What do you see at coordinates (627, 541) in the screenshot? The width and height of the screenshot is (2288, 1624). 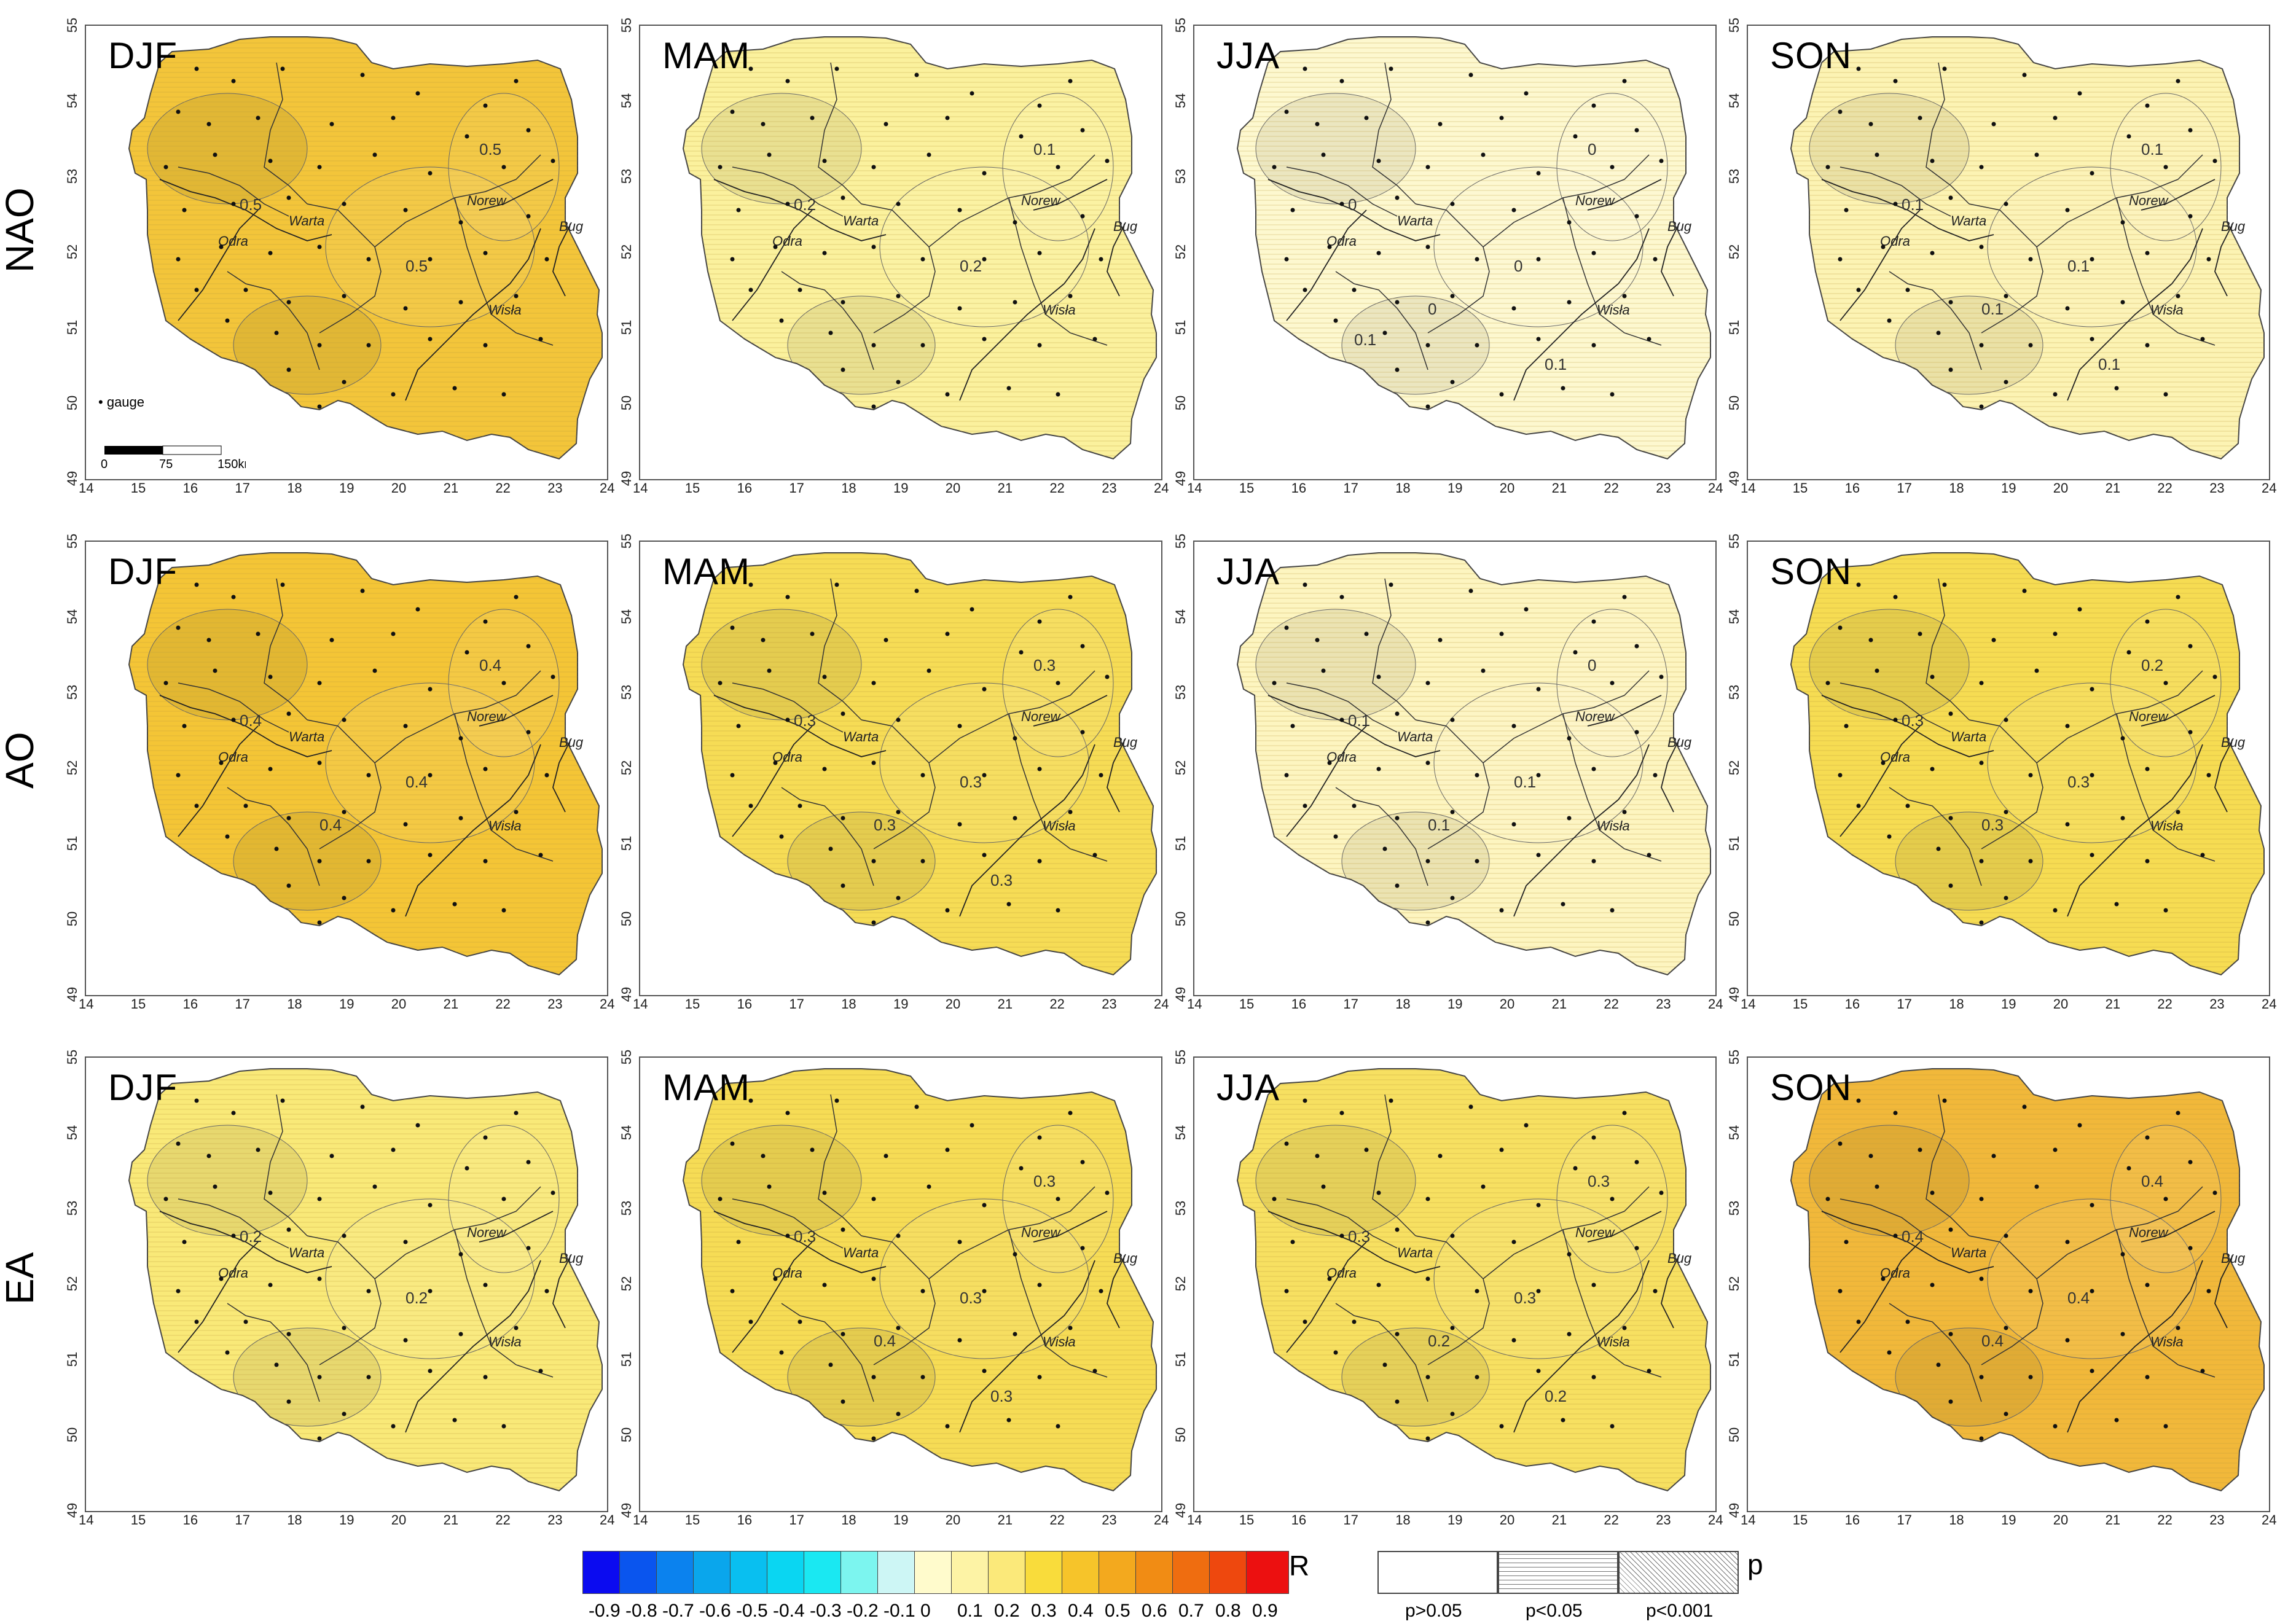 I see `y-tick-label: 55` at bounding box center [627, 541].